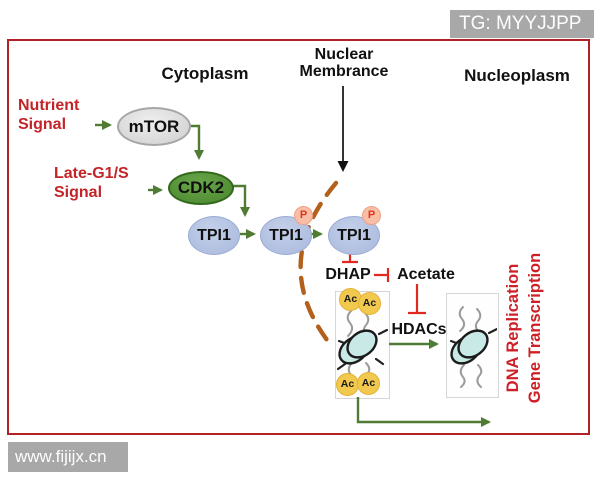  I want to click on tag-watermark: TG: MYYJJPP, so click(522, 24).